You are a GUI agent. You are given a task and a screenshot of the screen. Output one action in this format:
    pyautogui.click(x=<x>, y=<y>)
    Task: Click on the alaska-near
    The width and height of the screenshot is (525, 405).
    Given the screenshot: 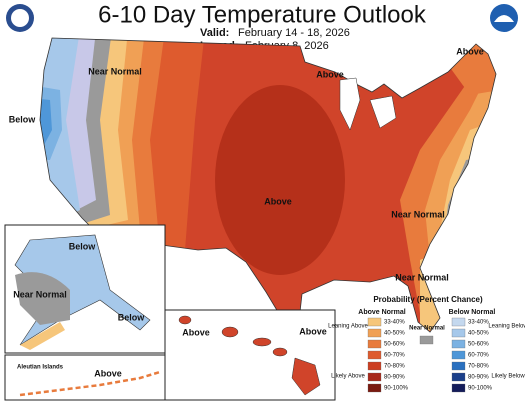 What is the action you would take?
    pyautogui.click(x=42, y=298)
    